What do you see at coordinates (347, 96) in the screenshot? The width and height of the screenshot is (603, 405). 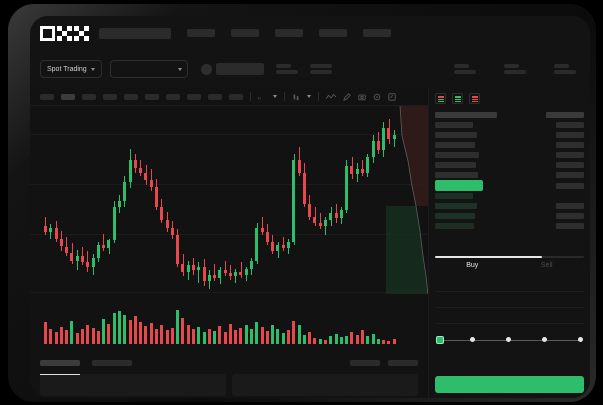 I see `pencil-icon` at bounding box center [347, 96].